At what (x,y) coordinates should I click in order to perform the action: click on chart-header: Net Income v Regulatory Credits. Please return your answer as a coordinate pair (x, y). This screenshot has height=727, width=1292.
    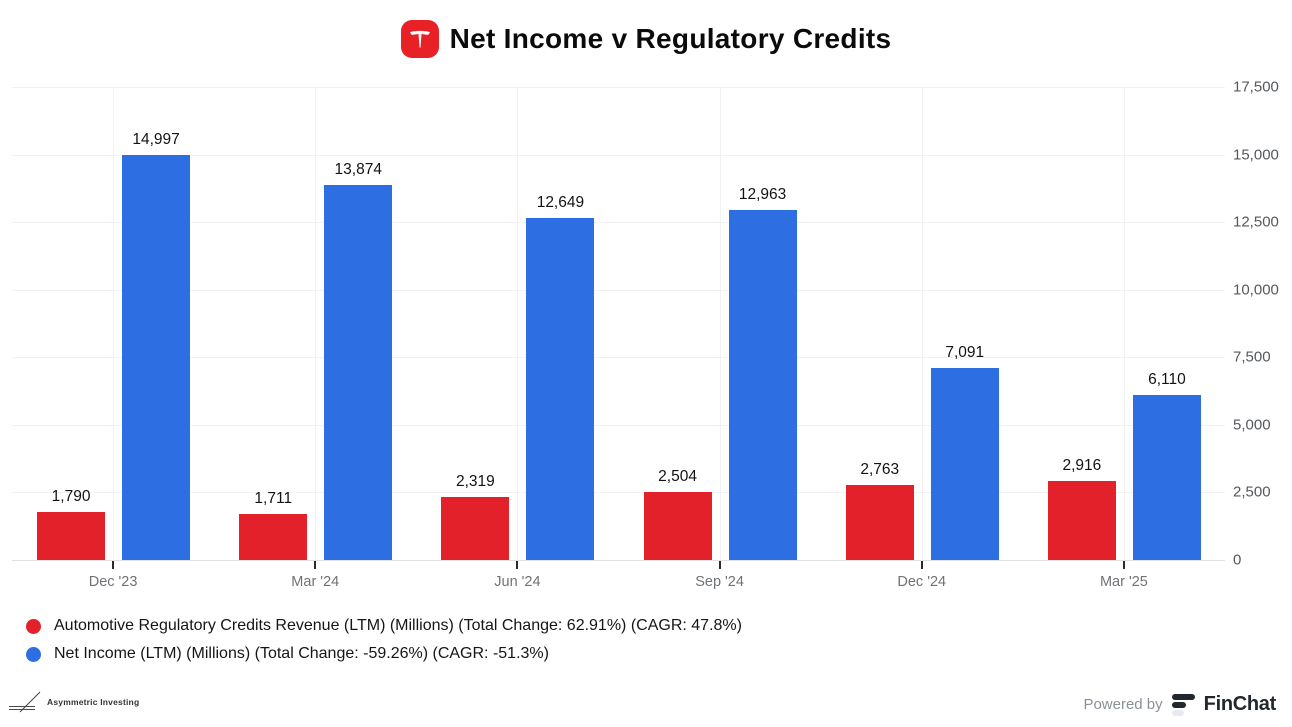
    Looking at the image, I should click on (646, 39).